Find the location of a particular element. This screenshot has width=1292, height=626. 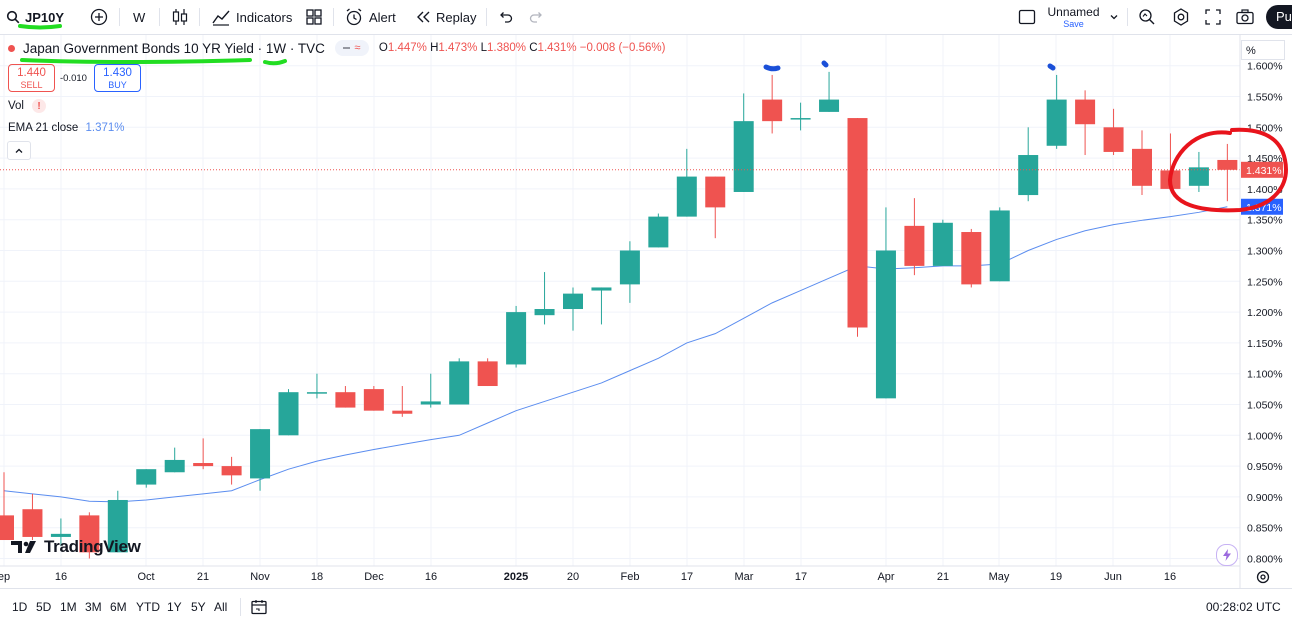

alert-button: Alert is located at coordinates (370, 17).